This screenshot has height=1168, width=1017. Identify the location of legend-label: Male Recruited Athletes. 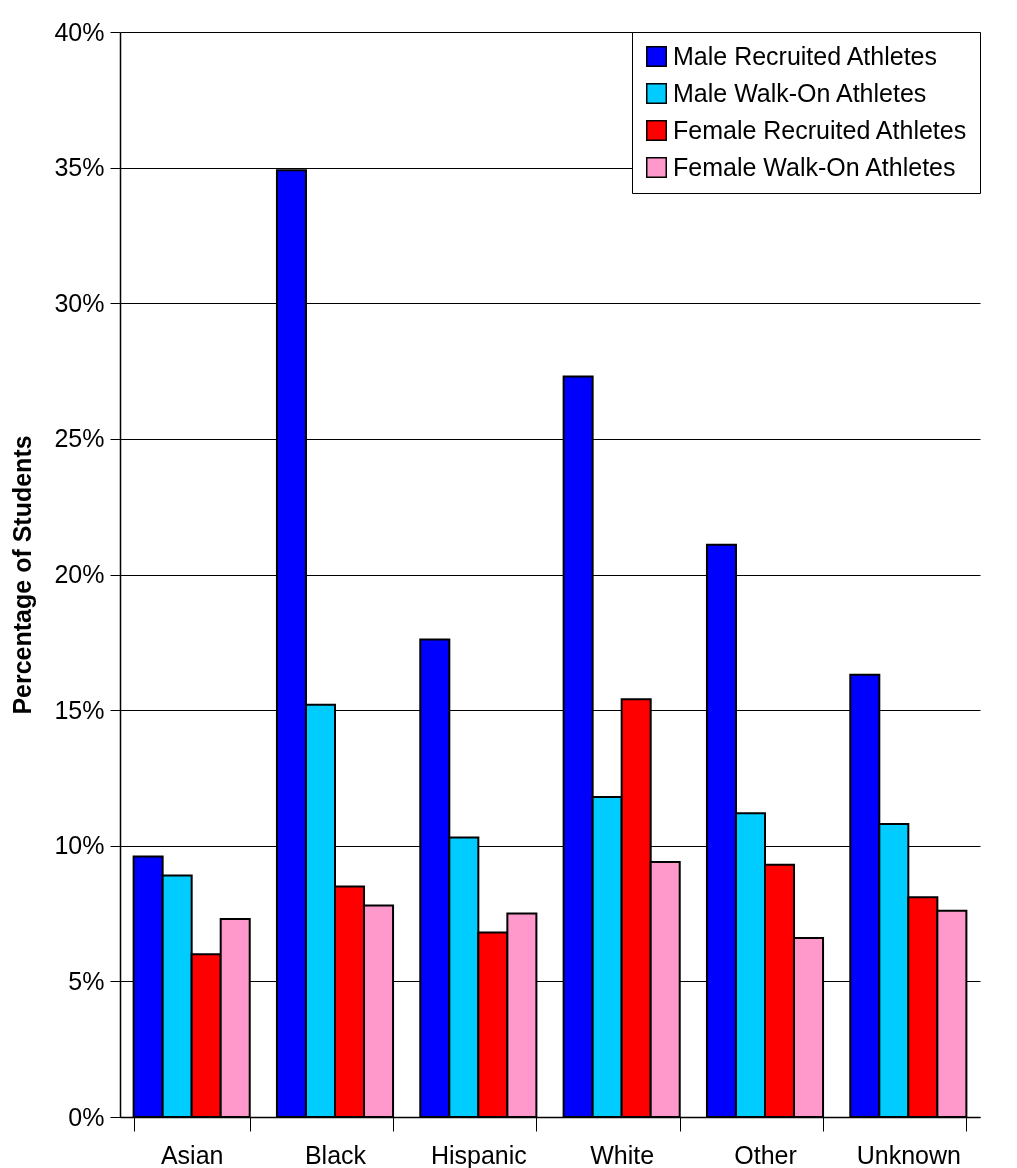
(805, 55).